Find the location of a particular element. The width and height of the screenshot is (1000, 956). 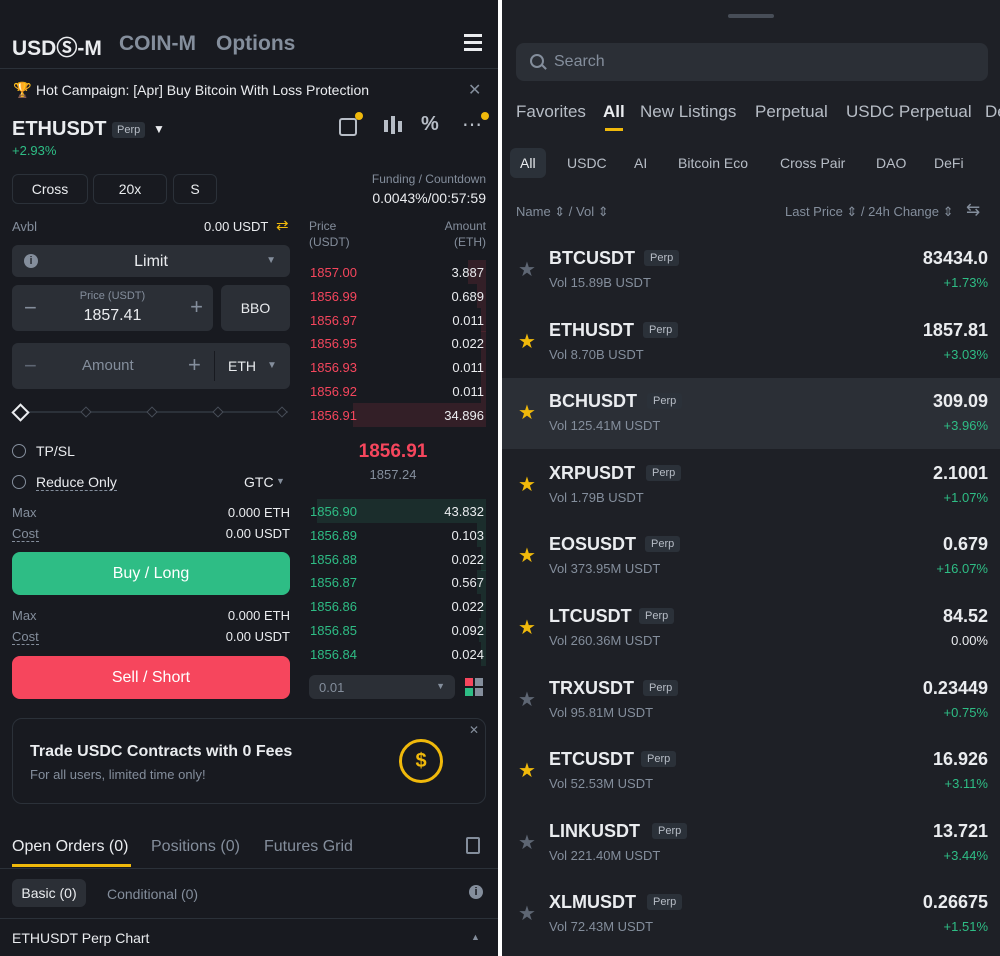

subtab-basic: Basic (0) is located at coordinates (49, 893).